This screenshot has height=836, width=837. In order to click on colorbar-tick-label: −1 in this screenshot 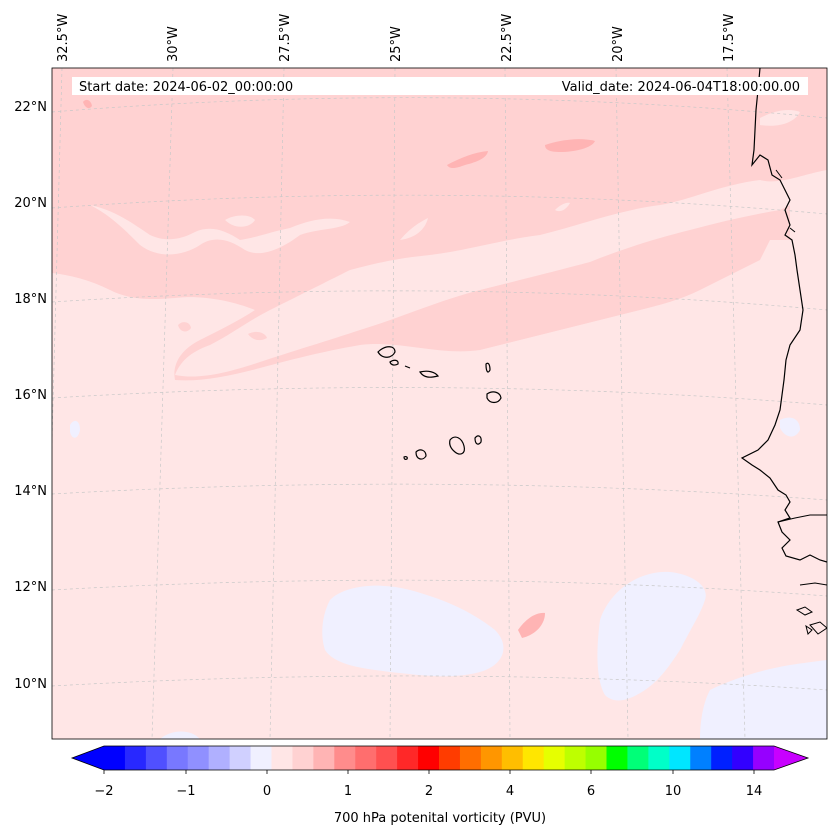, I will do `click(185, 791)`.